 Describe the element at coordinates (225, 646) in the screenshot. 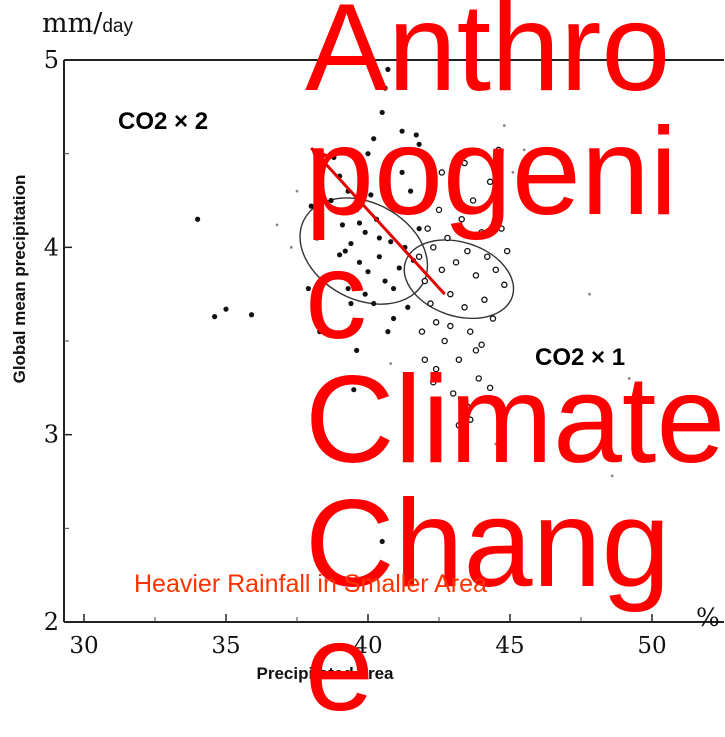

I see `x-tick-label: 35` at that location.